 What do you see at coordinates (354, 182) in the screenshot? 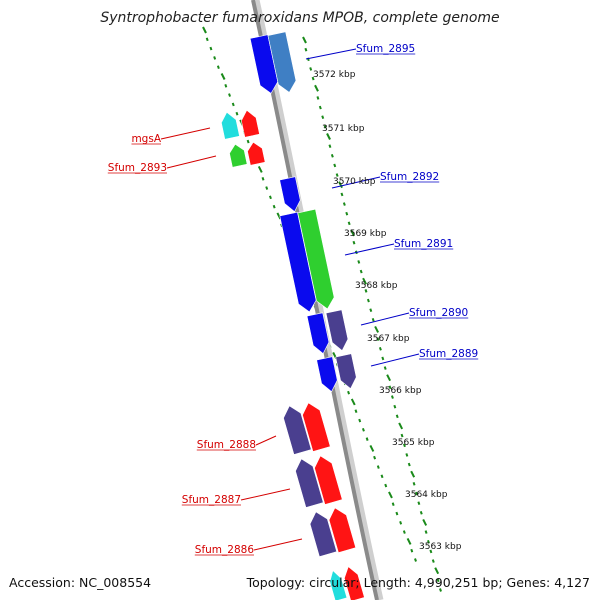
I see `scale-label: 3570 kbp` at bounding box center [354, 182].